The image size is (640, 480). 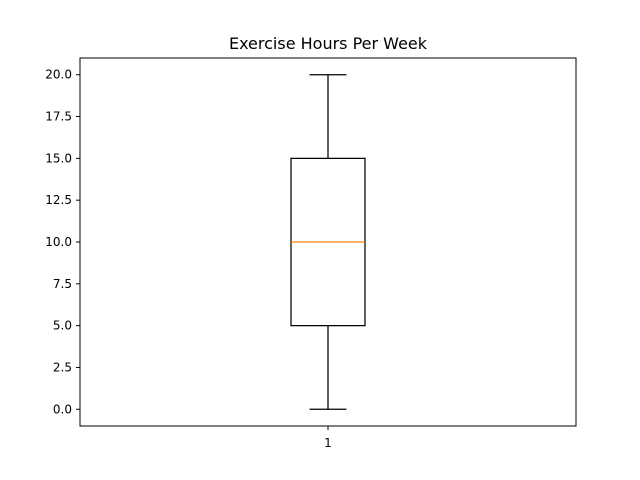 I want to click on x-tick-label: 1, so click(x=328, y=443).